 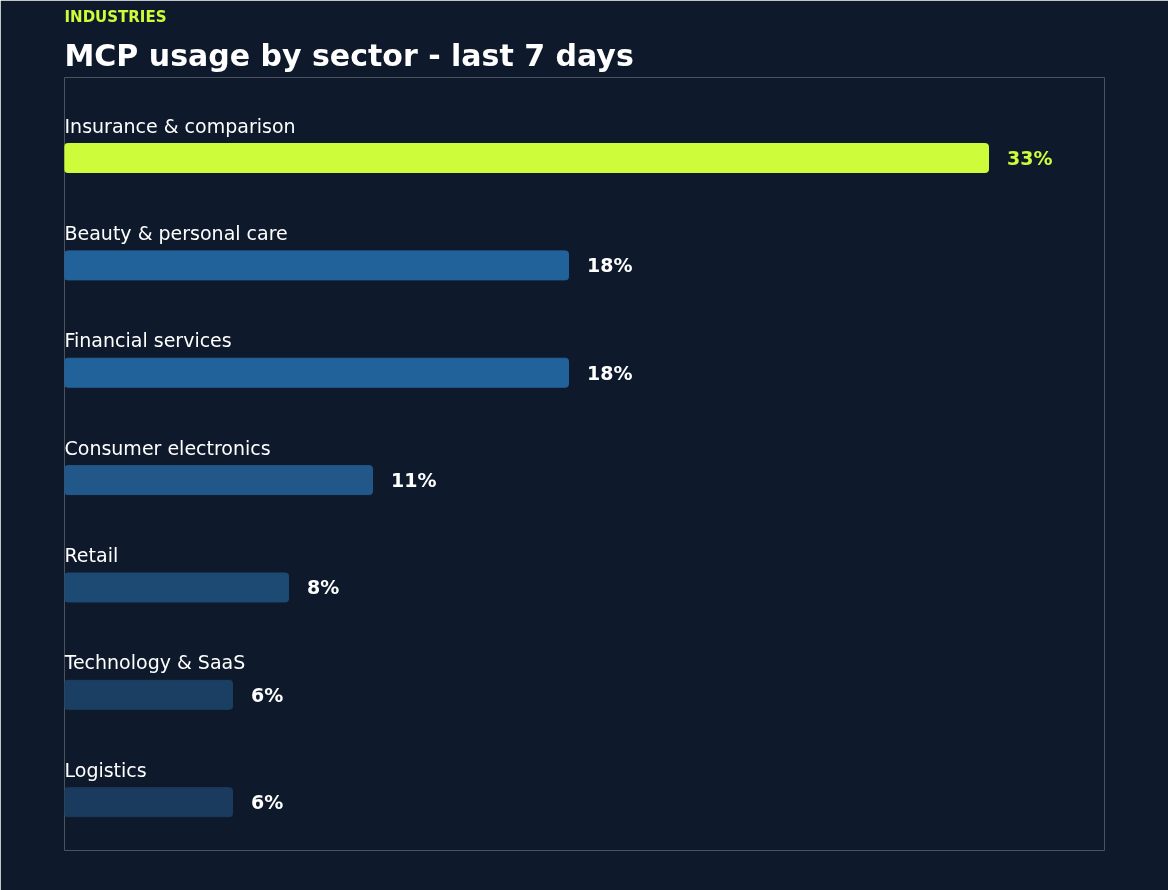 I want to click on data-label: 33%, so click(x=1029, y=158).